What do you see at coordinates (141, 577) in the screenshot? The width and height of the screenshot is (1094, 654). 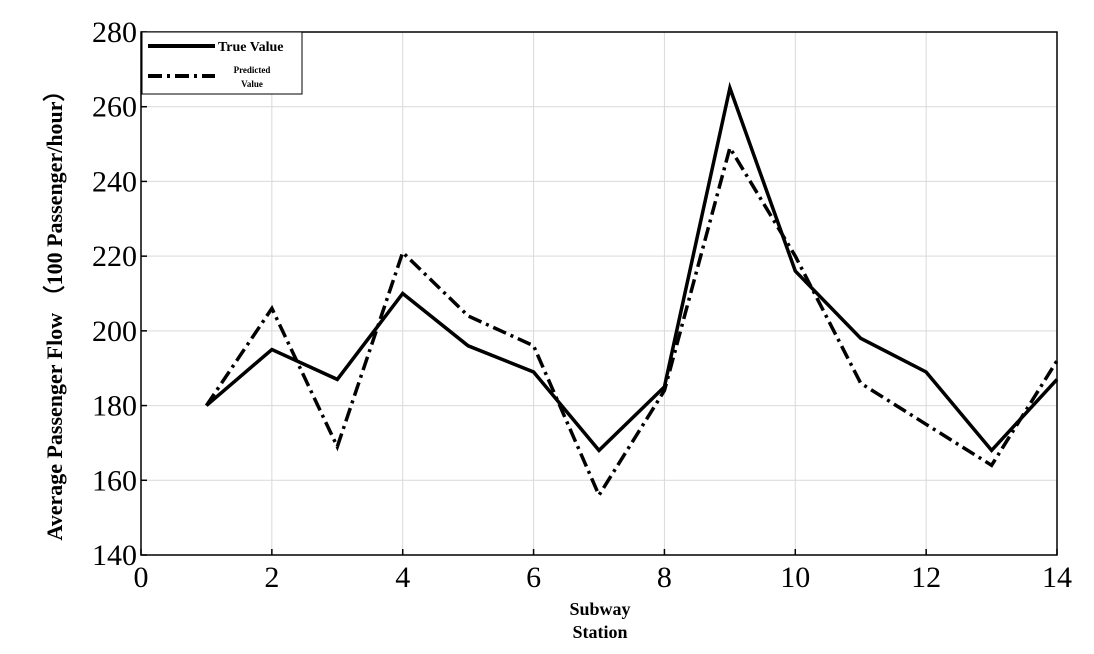 I see `x-tick-label: 0` at bounding box center [141, 577].